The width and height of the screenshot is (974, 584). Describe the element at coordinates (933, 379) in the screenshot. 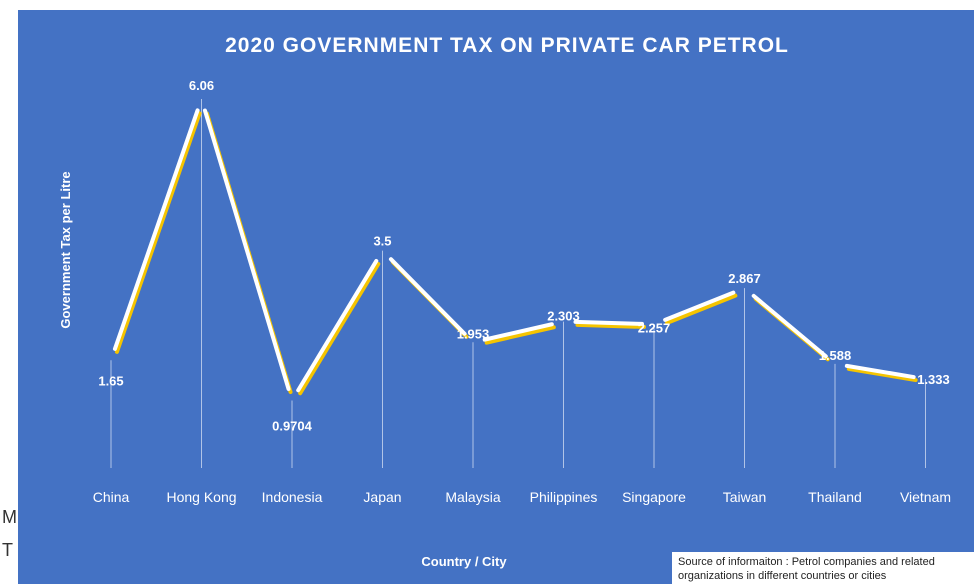

I see `data-label: 1.333` at that location.